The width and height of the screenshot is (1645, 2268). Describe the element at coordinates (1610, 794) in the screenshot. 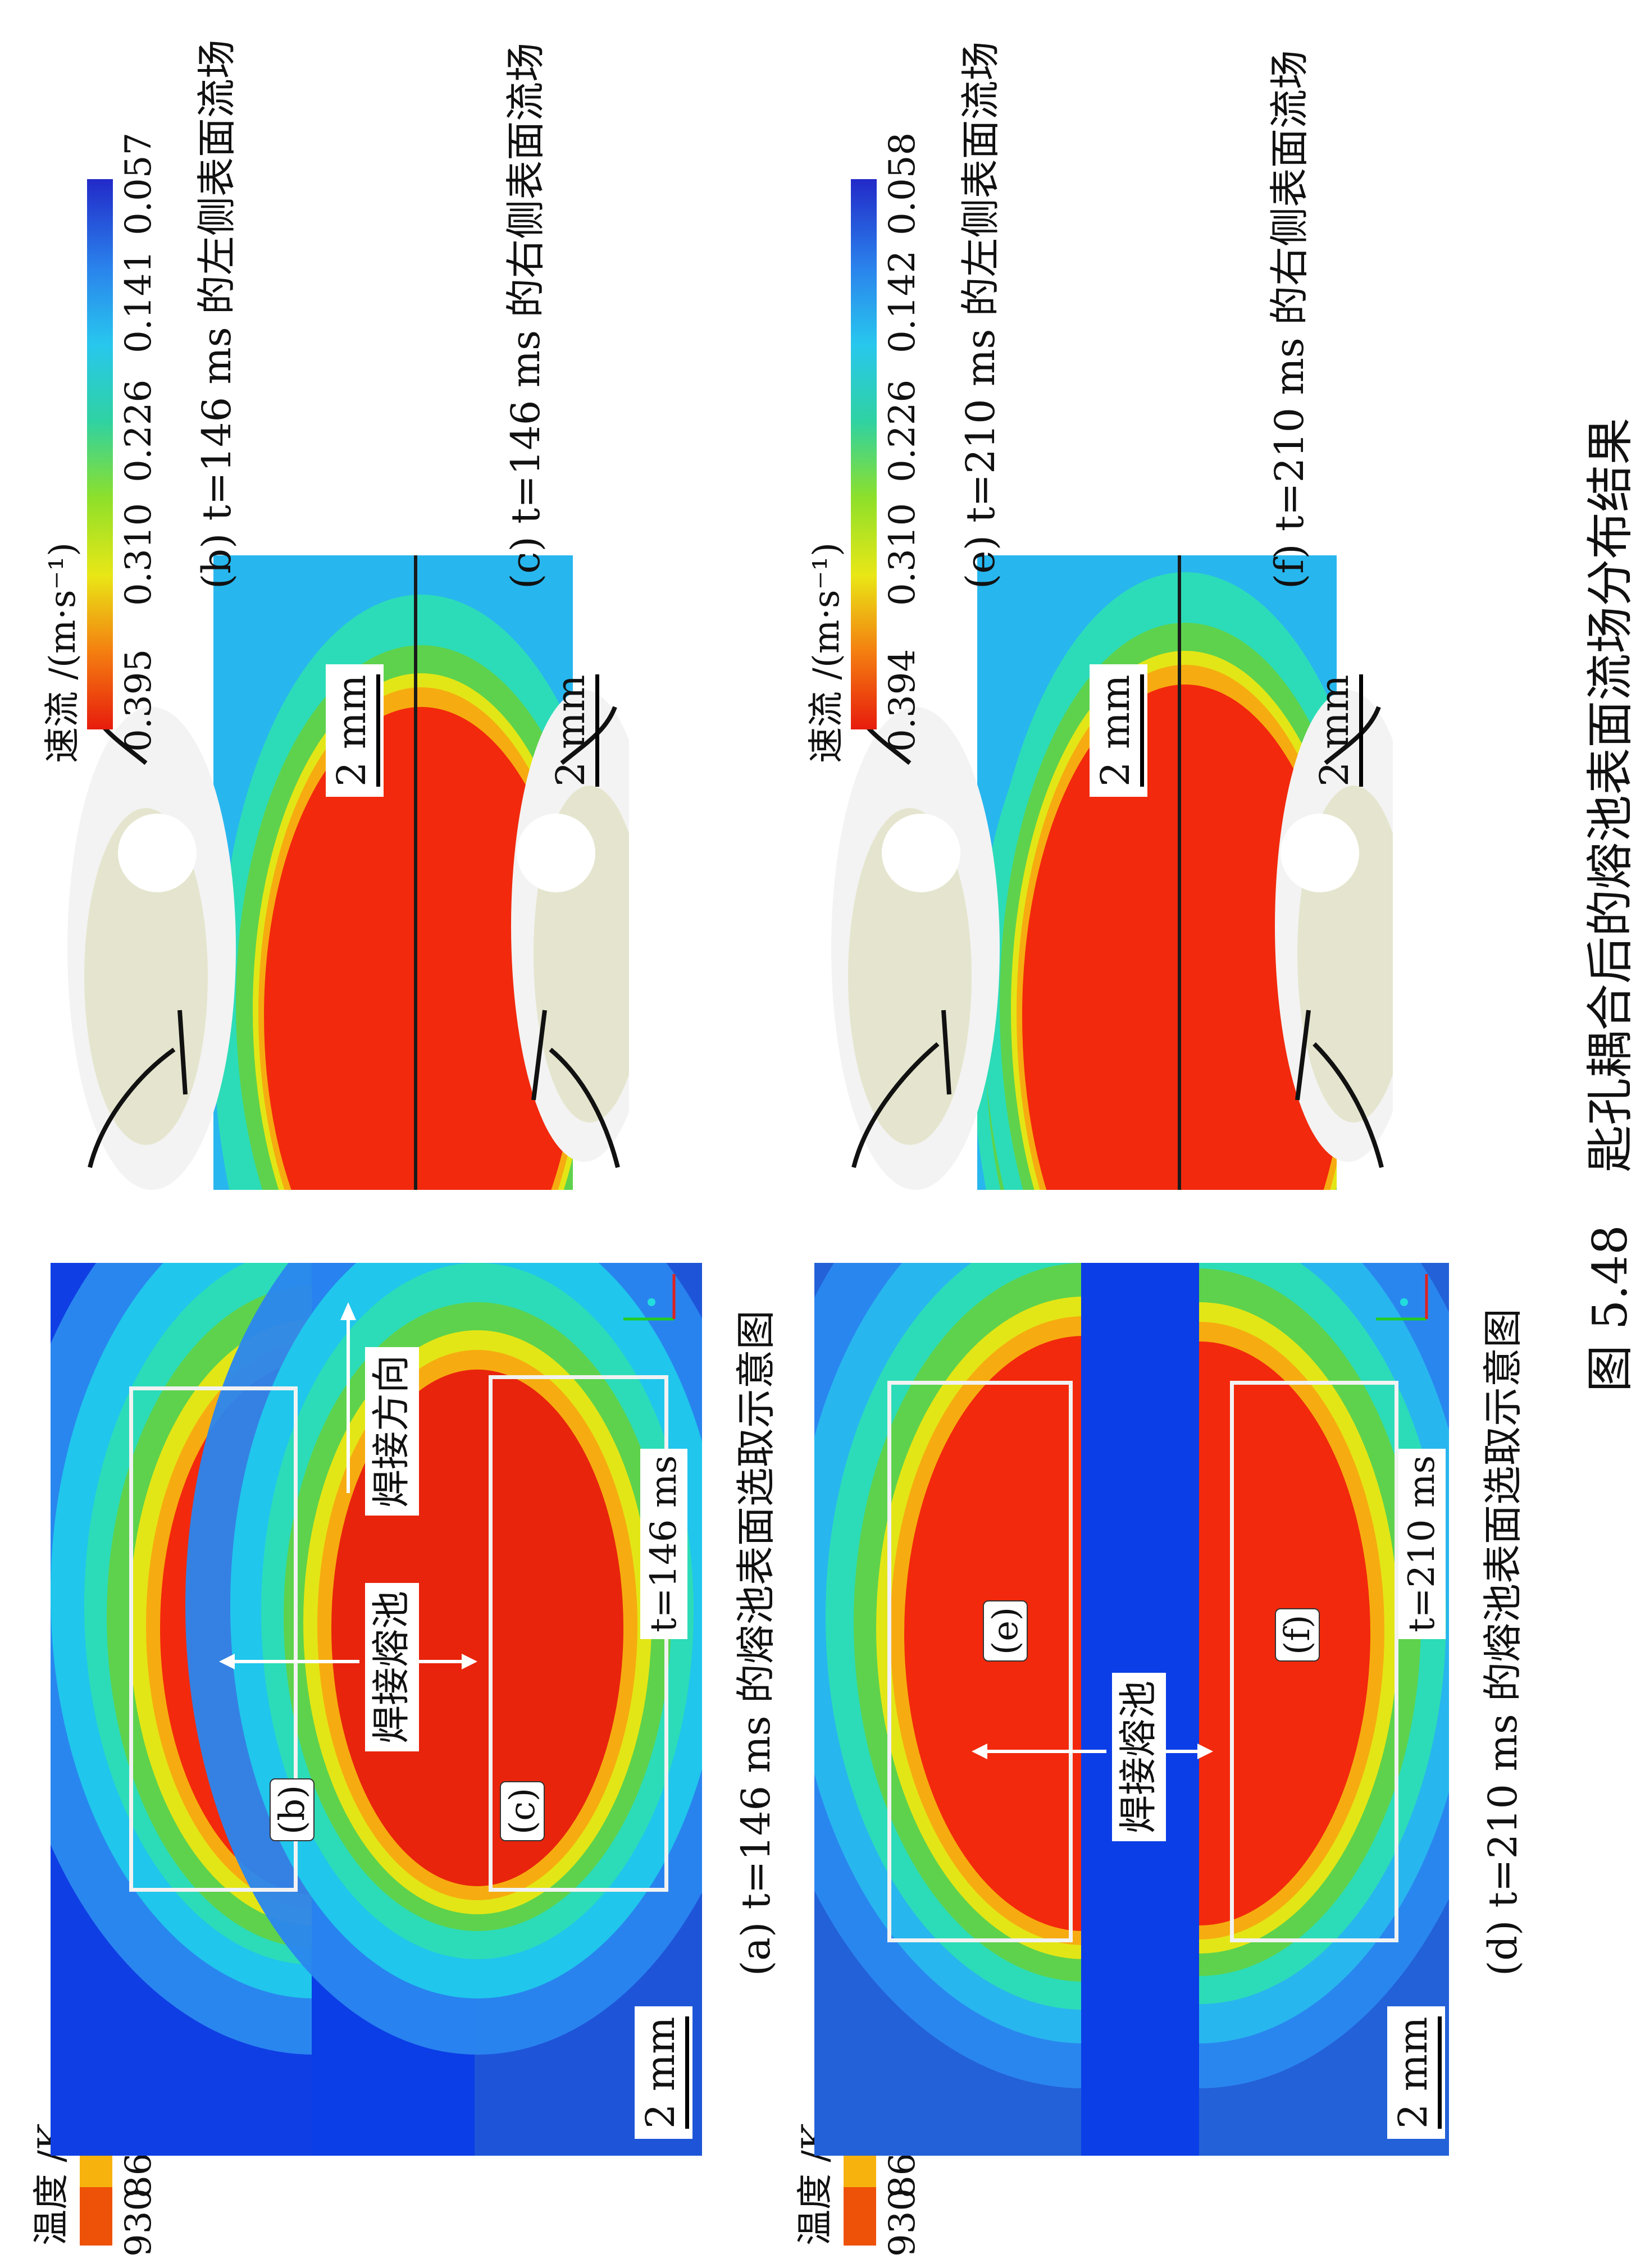

I see `figure-caption-text: 匙孔耦合后的熔池表面流场分布结果` at that location.